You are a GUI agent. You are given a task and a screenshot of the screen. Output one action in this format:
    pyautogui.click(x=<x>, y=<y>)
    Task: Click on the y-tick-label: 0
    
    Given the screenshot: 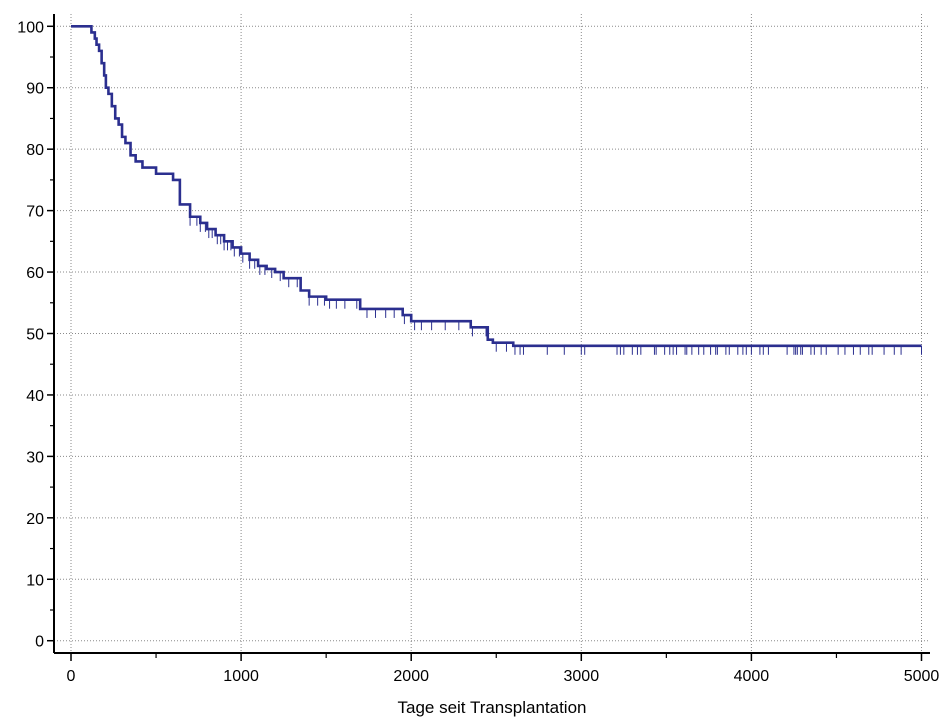 What is the action you would take?
    pyautogui.click(x=39, y=642)
    